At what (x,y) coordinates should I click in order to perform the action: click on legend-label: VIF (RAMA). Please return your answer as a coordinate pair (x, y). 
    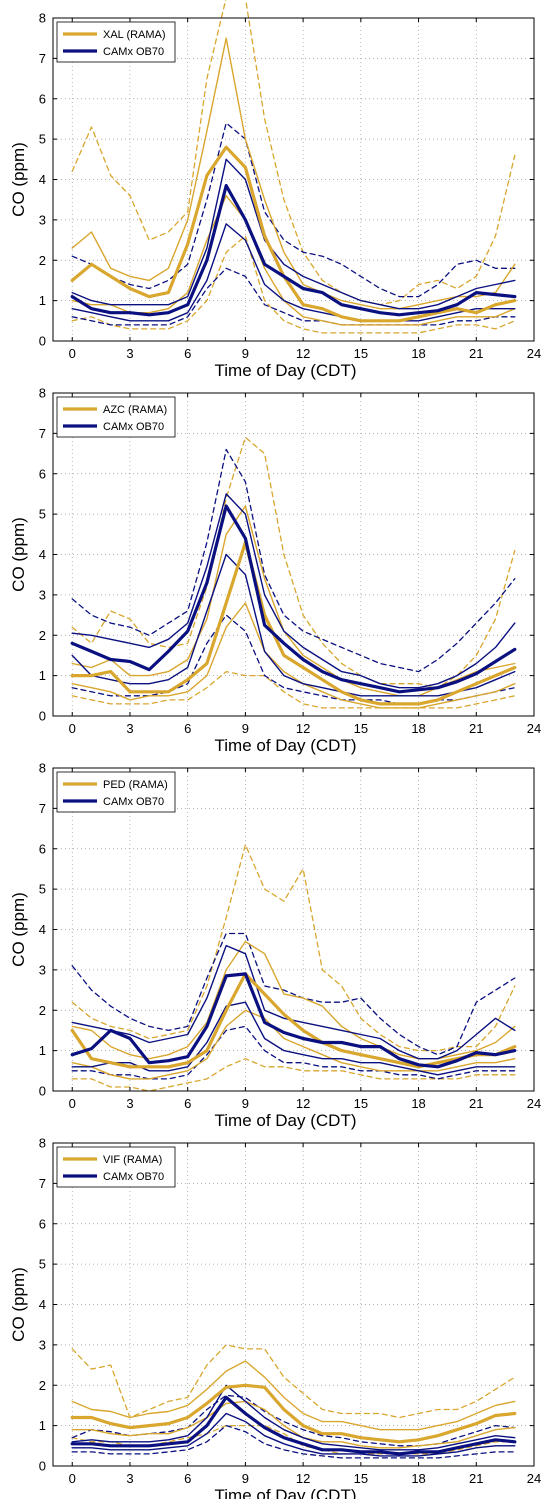
    Looking at the image, I should click on (132, 1160).